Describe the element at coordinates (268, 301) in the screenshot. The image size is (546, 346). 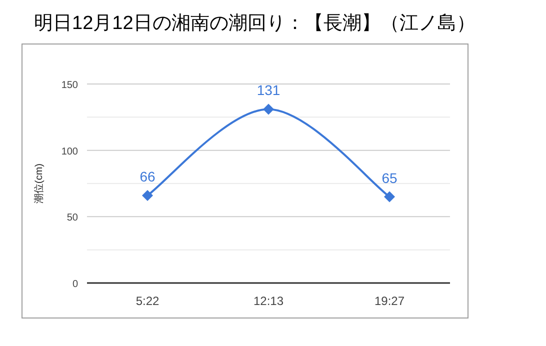
I see `x-tick-label: 12:13` at that location.